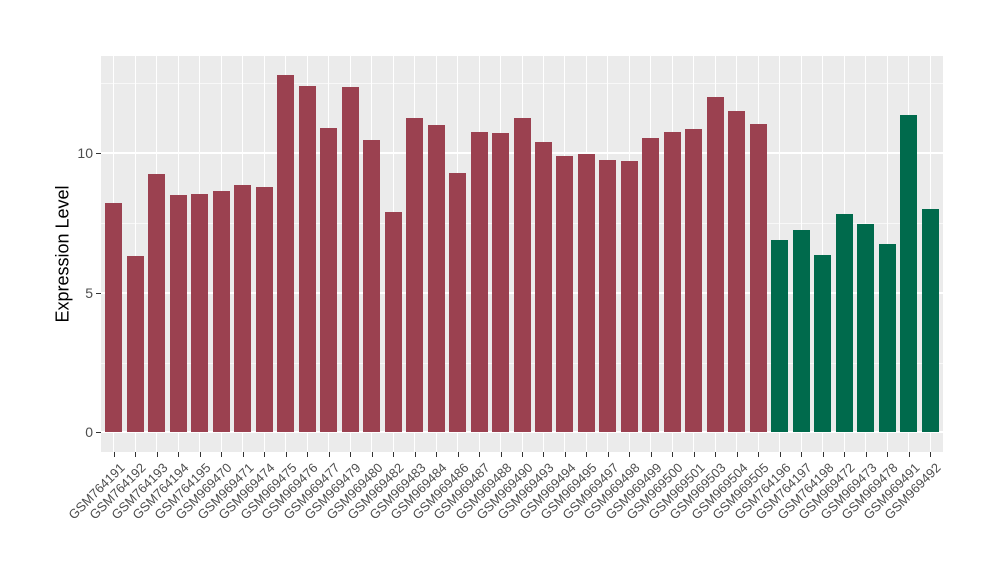 This screenshot has height=580, width=1000. I want to click on y-axis-title: Expression Level, so click(62, 254).